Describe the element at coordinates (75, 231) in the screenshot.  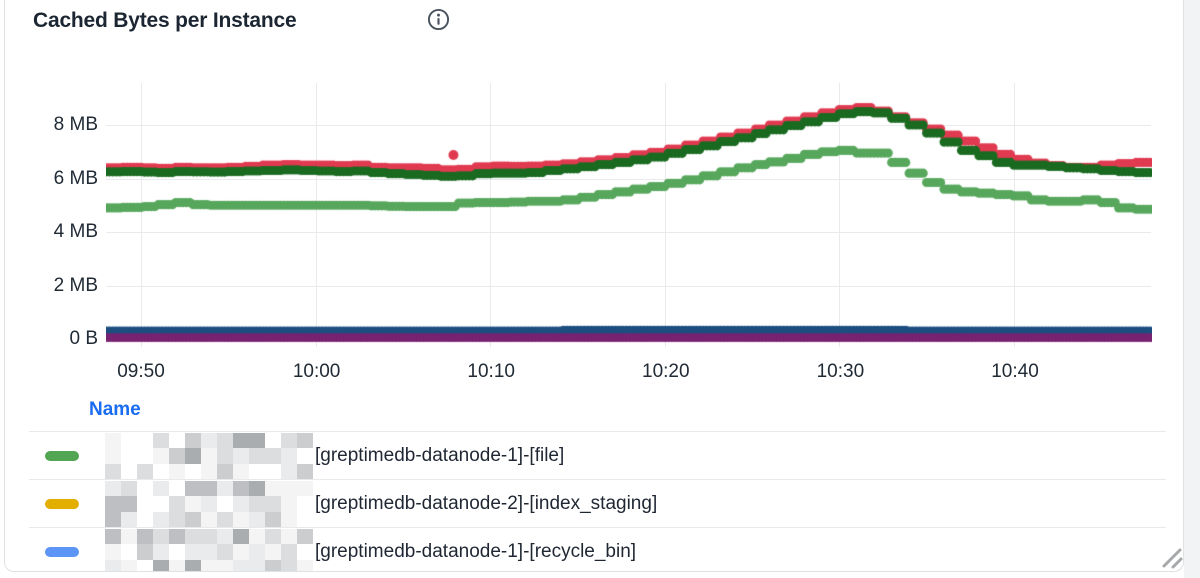
I see `y-tick-4mb: 4 MB` at that location.